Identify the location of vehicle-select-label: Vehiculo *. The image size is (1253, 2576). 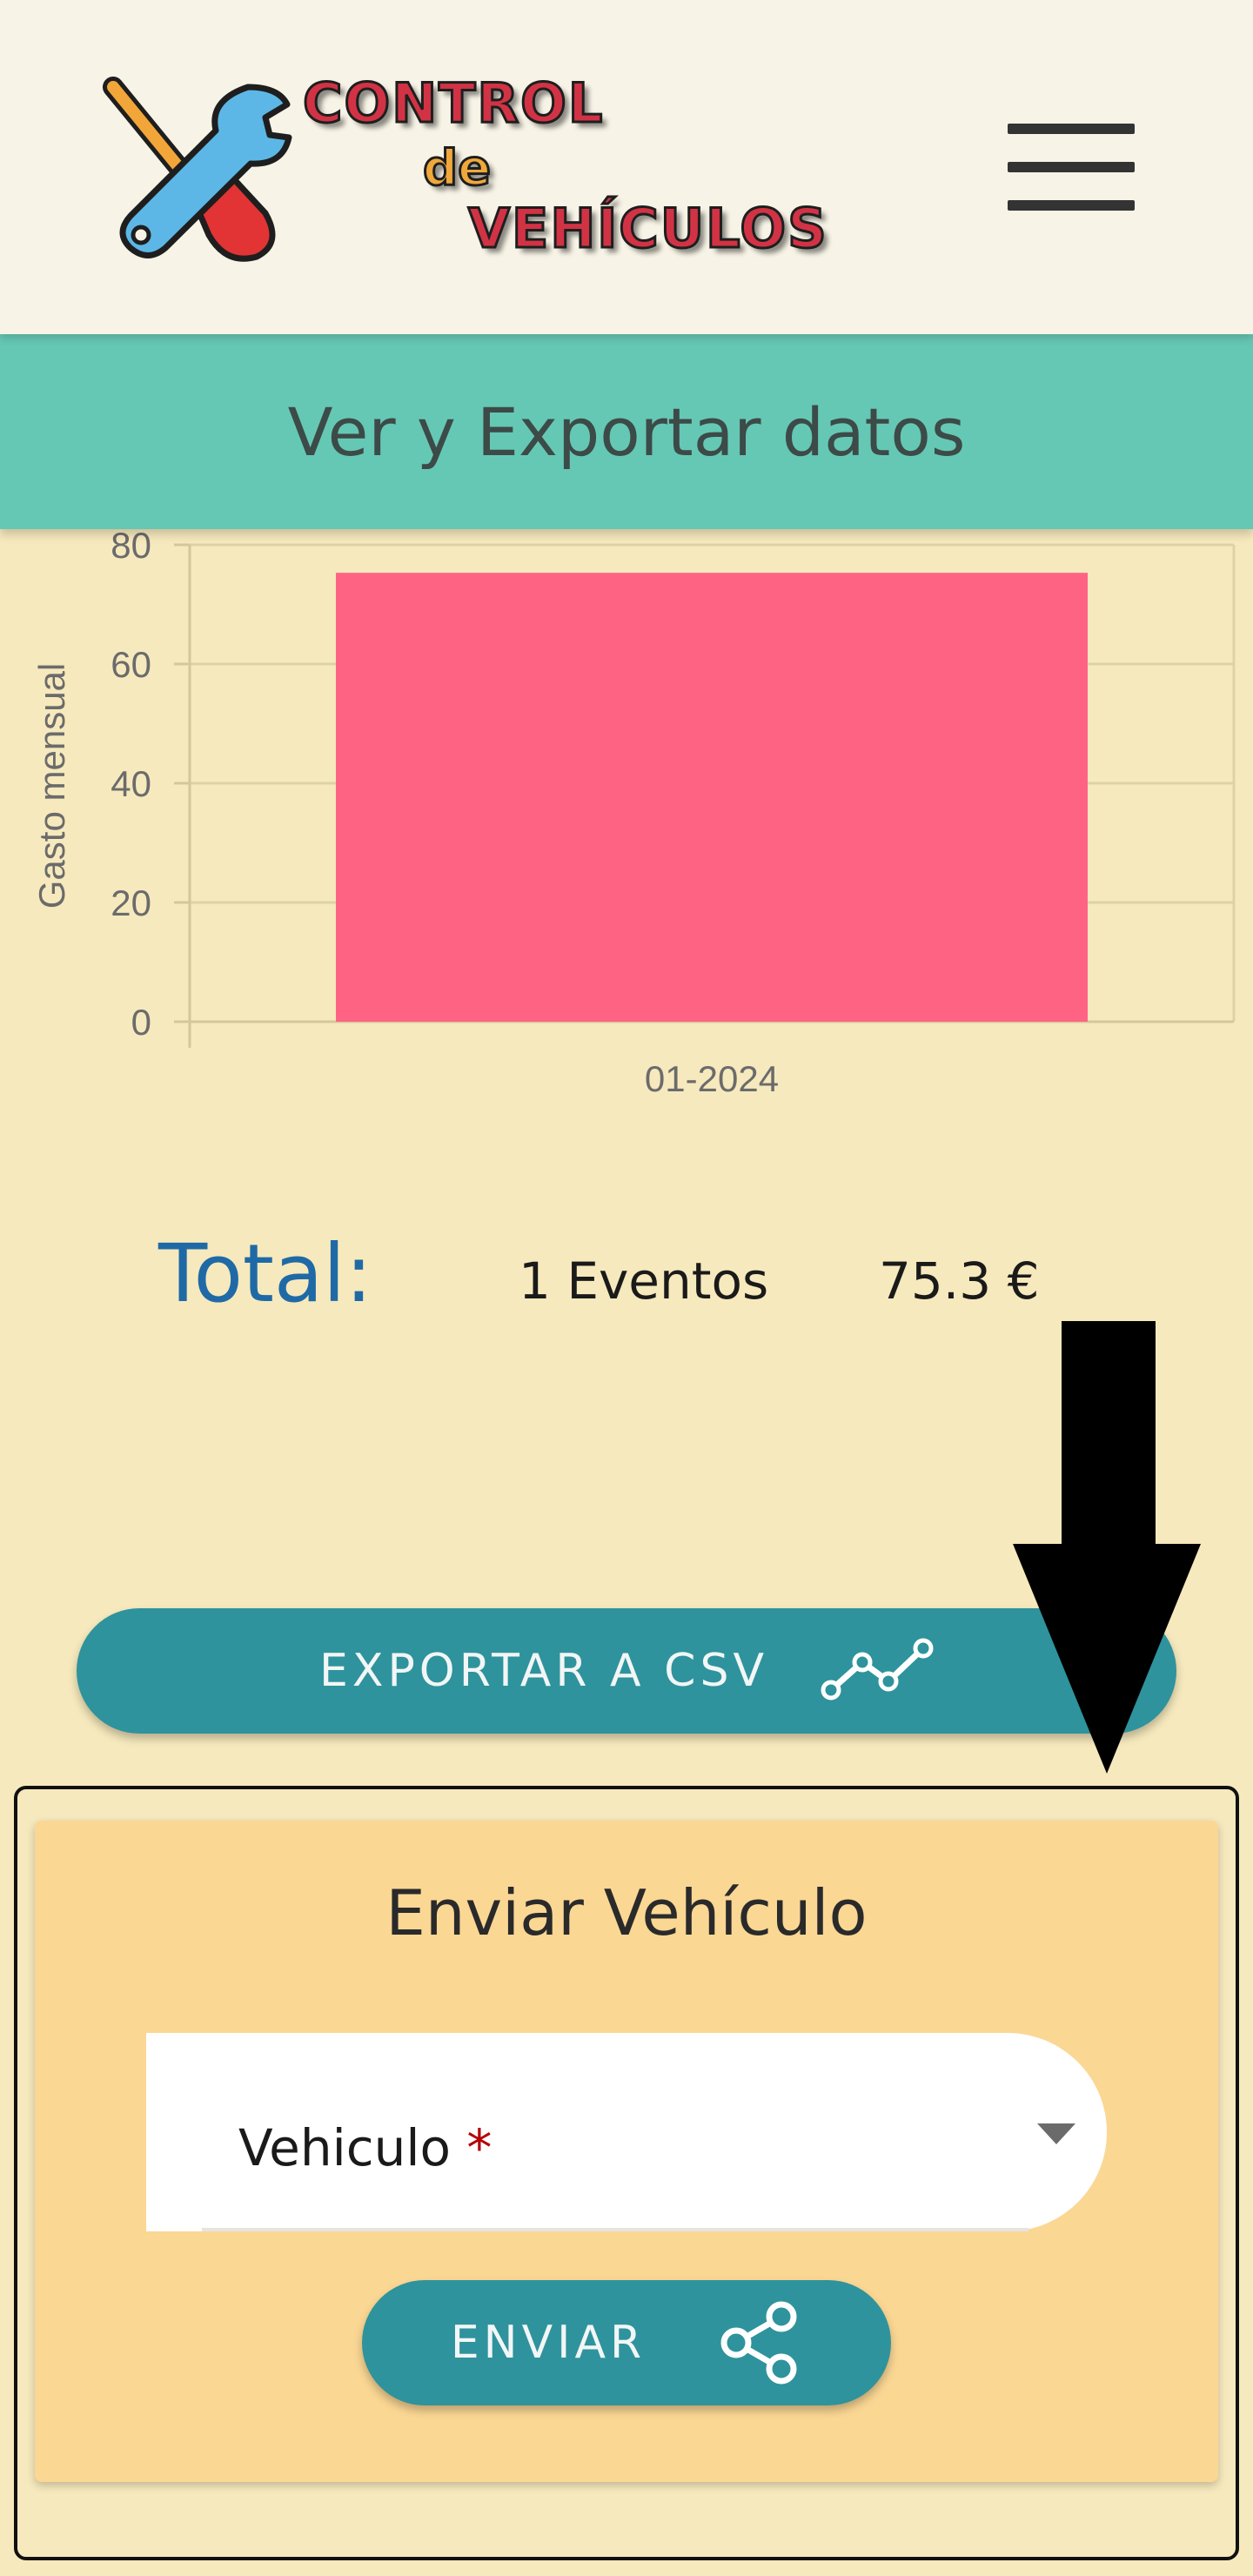
(365, 2147).